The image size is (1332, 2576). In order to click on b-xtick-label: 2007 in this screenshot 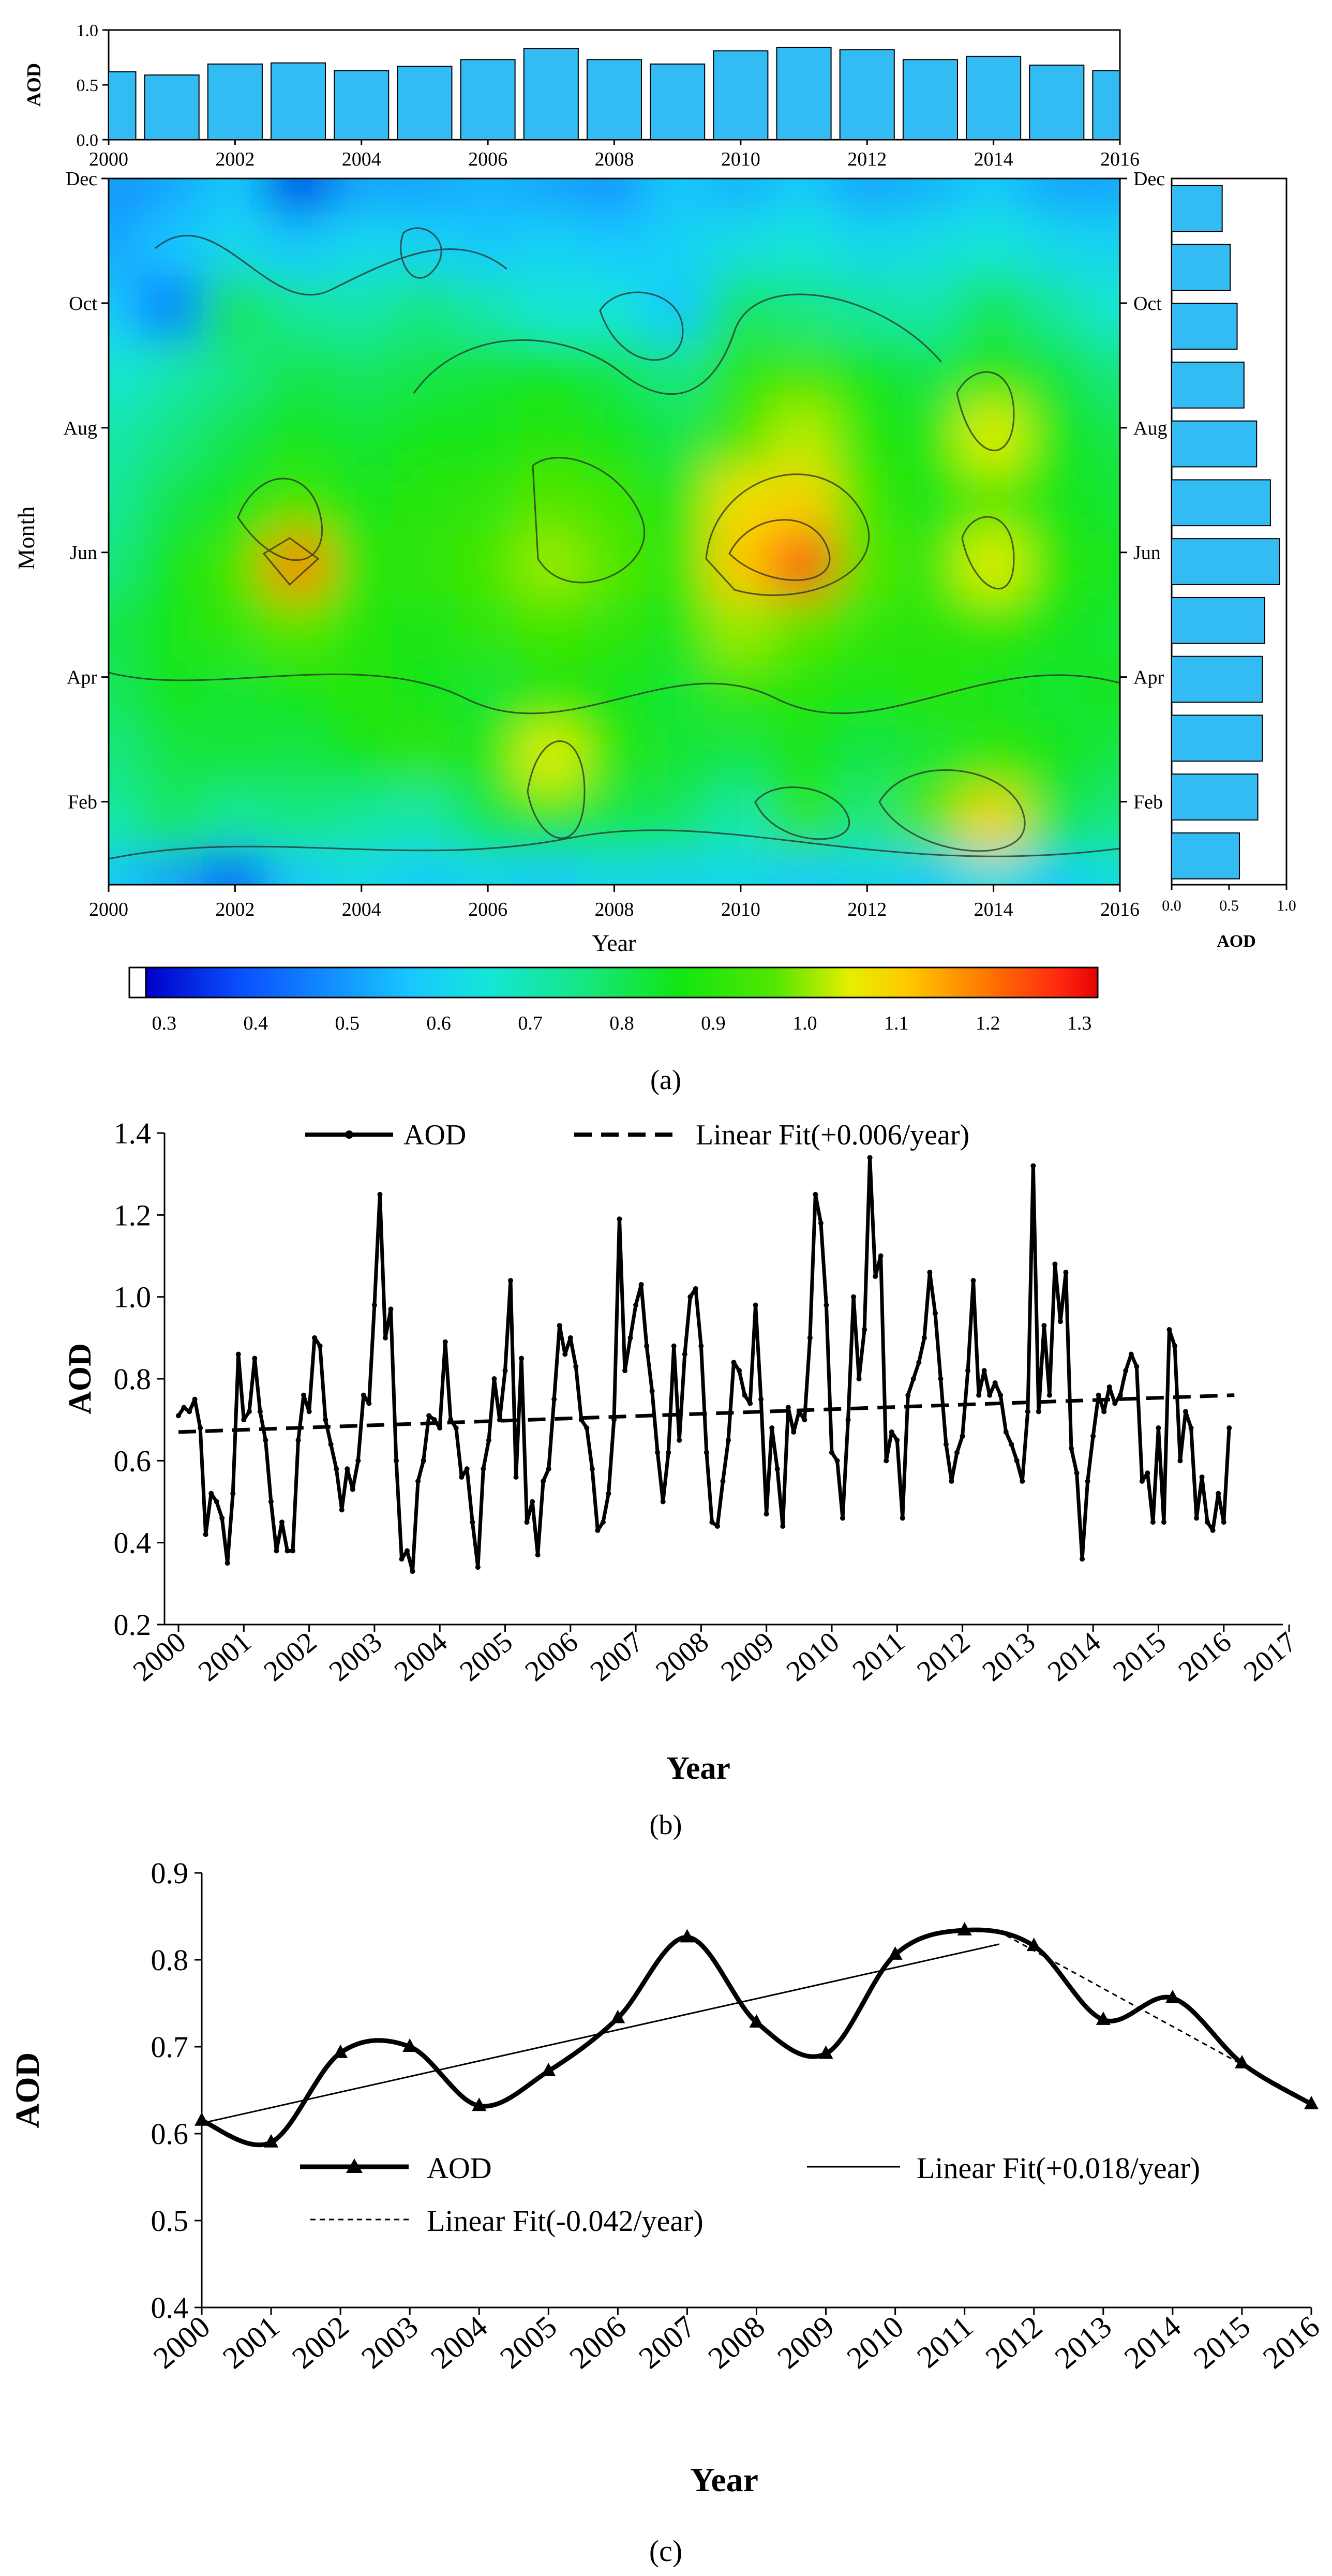, I will do `click(617, 1656)`.